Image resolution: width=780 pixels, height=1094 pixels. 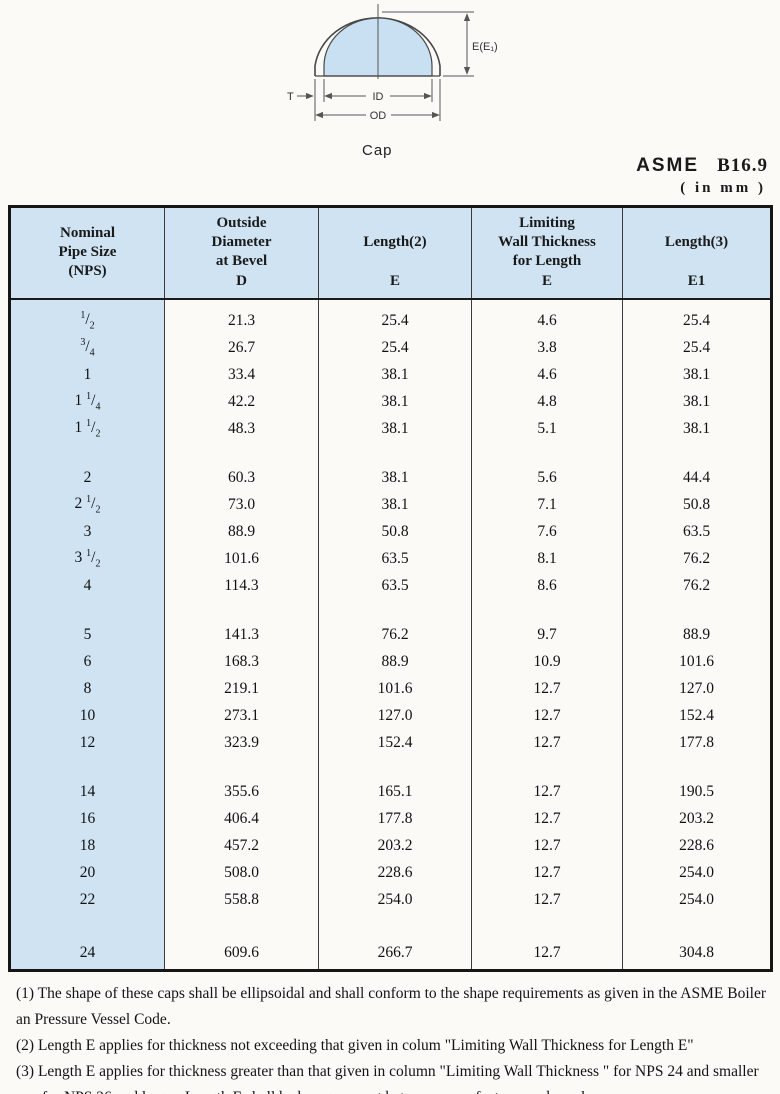 What do you see at coordinates (547, 428) in the screenshot?
I see `value-cell: 5.1` at bounding box center [547, 428].